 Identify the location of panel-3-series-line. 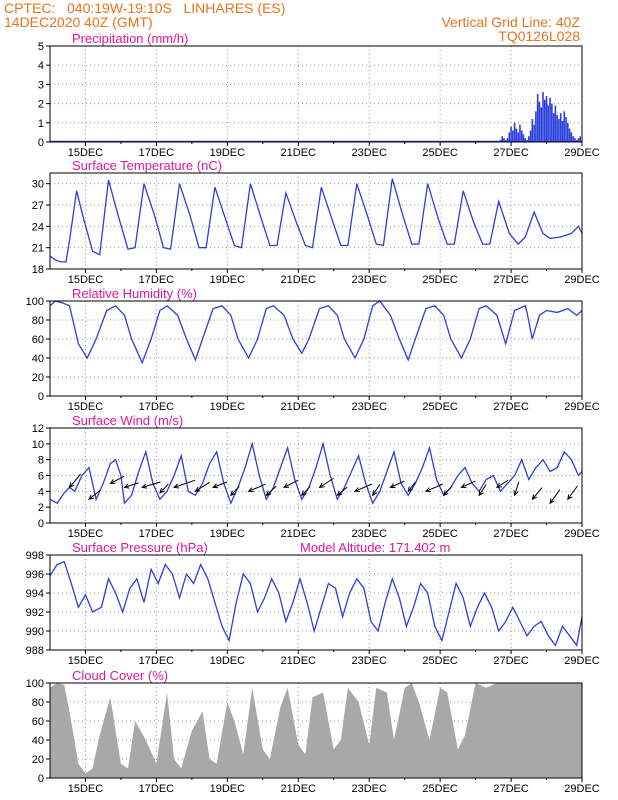
(316, 332).